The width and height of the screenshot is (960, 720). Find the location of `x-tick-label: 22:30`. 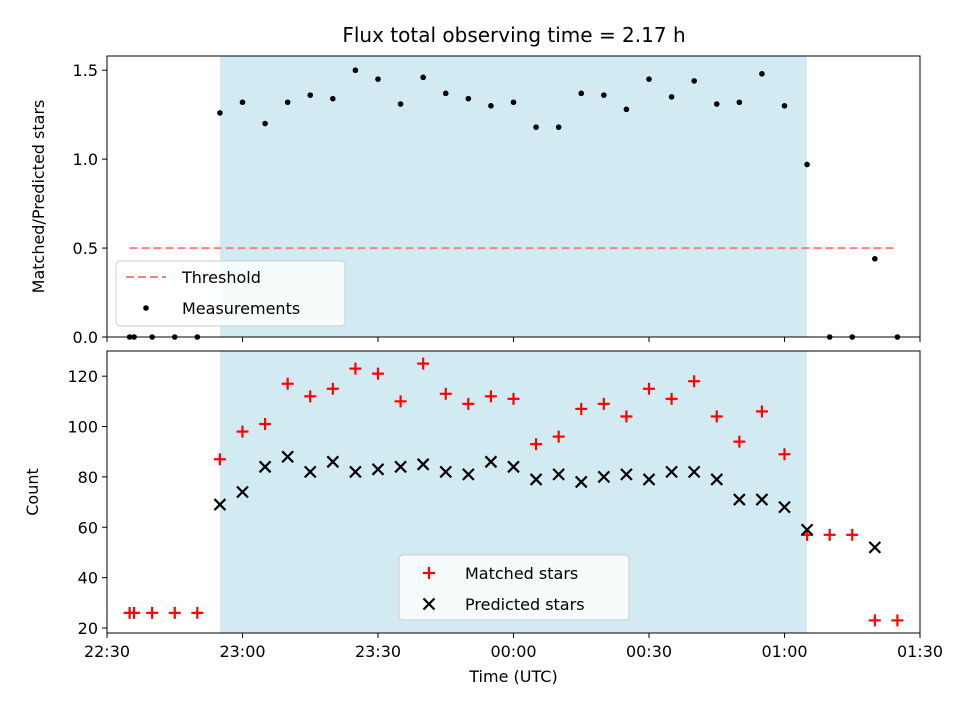

x-tick-label: 22:30 is located at coordinates (107, 651).